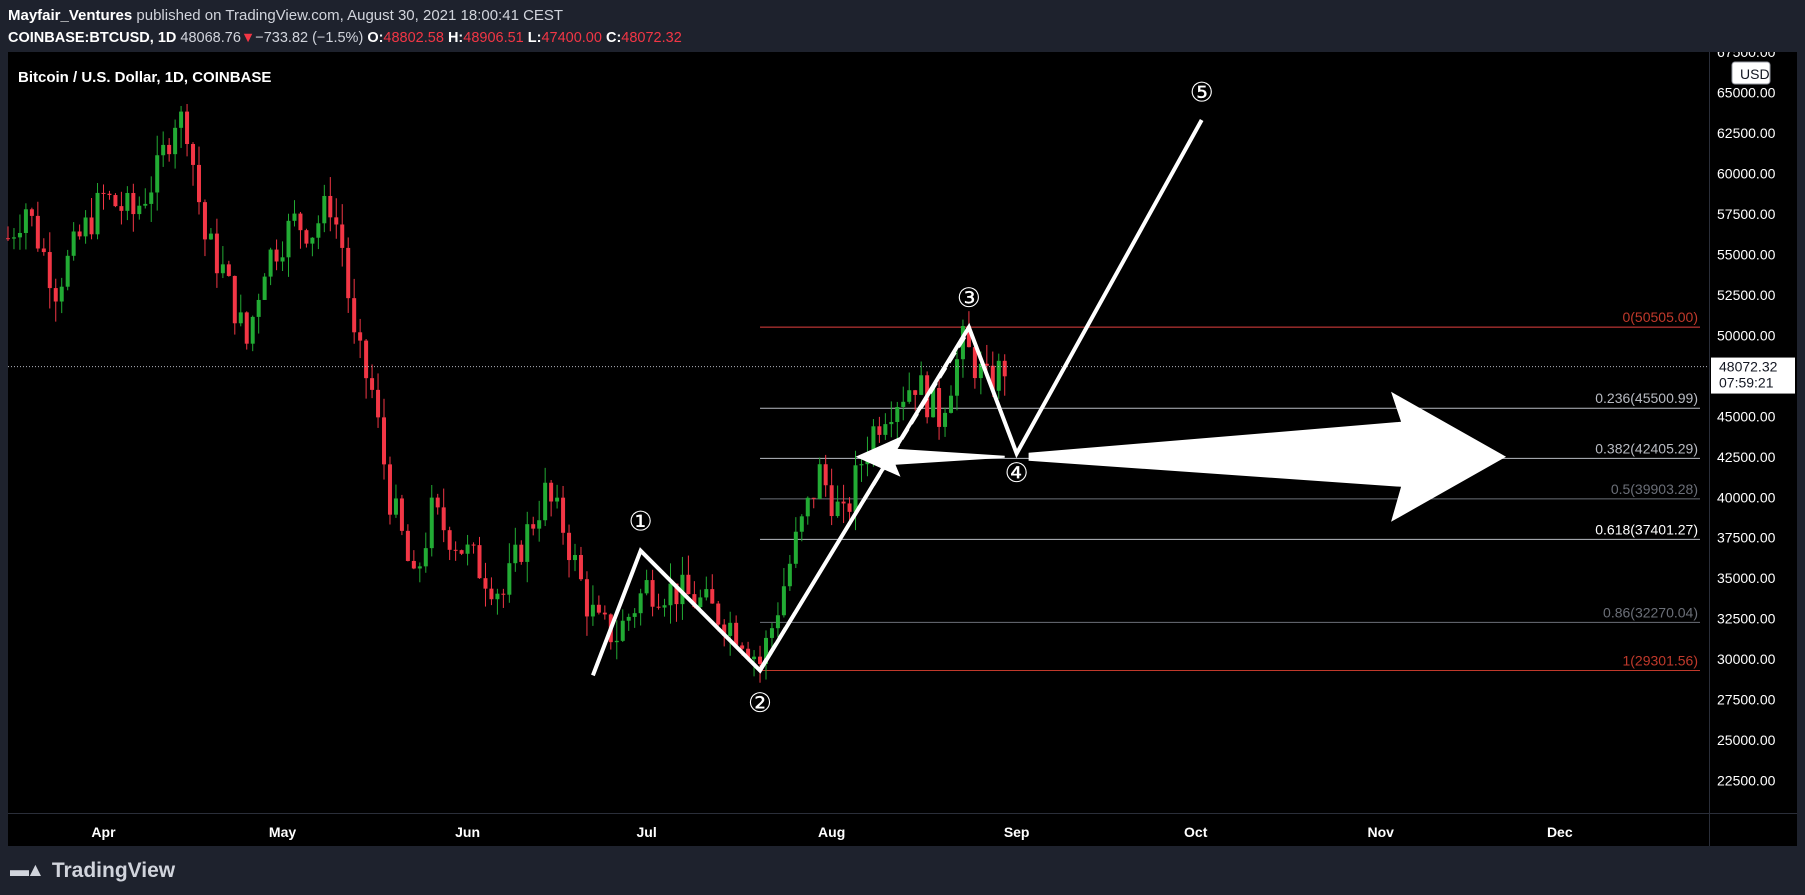 The image size is (1805, 895). What do you see at coordinates (467, 832) in the screenshot?
I see `x-tick-label: Jun` at bounding box center [467, 832].